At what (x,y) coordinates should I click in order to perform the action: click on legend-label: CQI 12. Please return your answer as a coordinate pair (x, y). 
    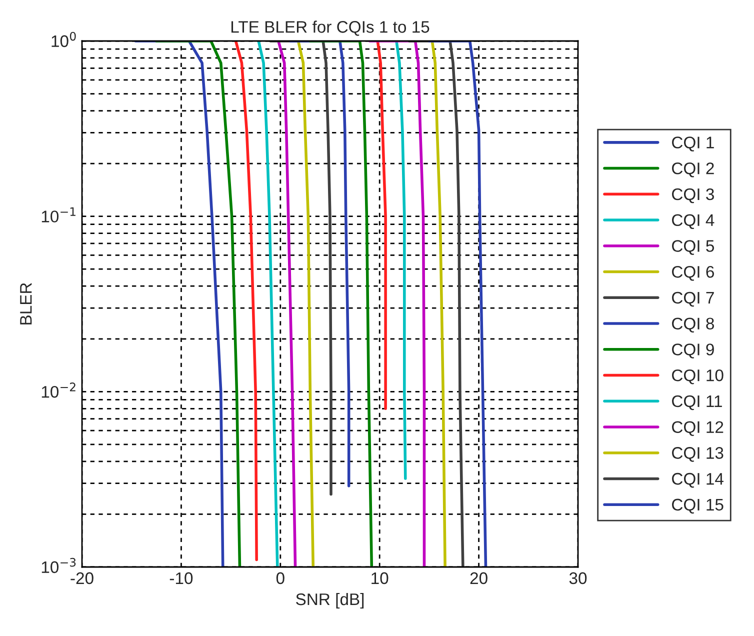
    Looking at the image, I should click on (698, 428).